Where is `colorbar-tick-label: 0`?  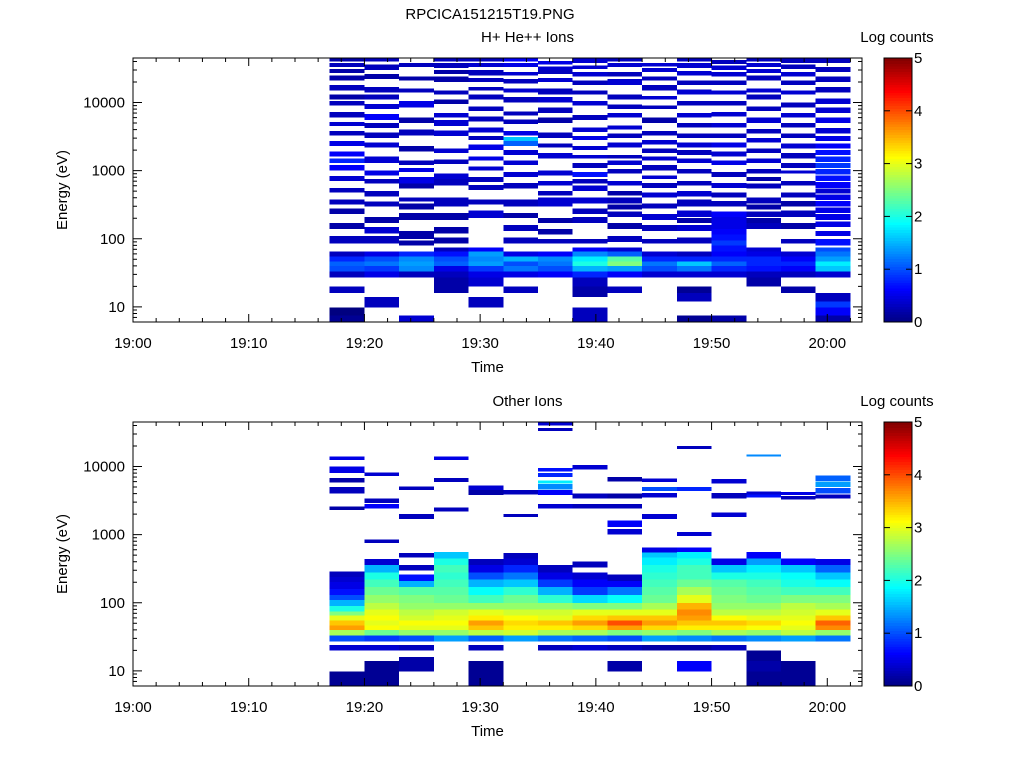 colorbar-tick-label: 0 is located at coordinates (918, 686).